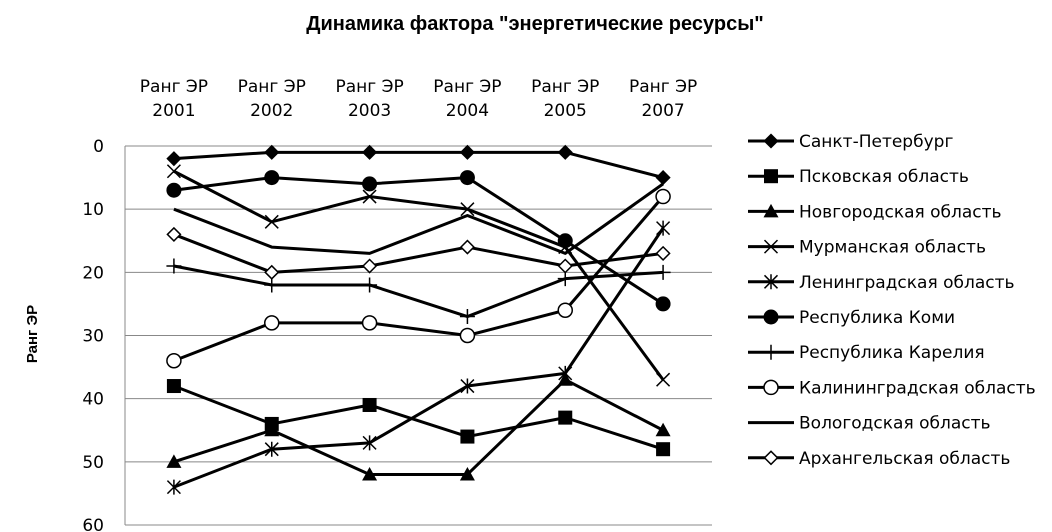 This screenshot has width=1052, height=532. I want to click on x-tick-label: Ранг ЭР 2001, so click(174, 99).